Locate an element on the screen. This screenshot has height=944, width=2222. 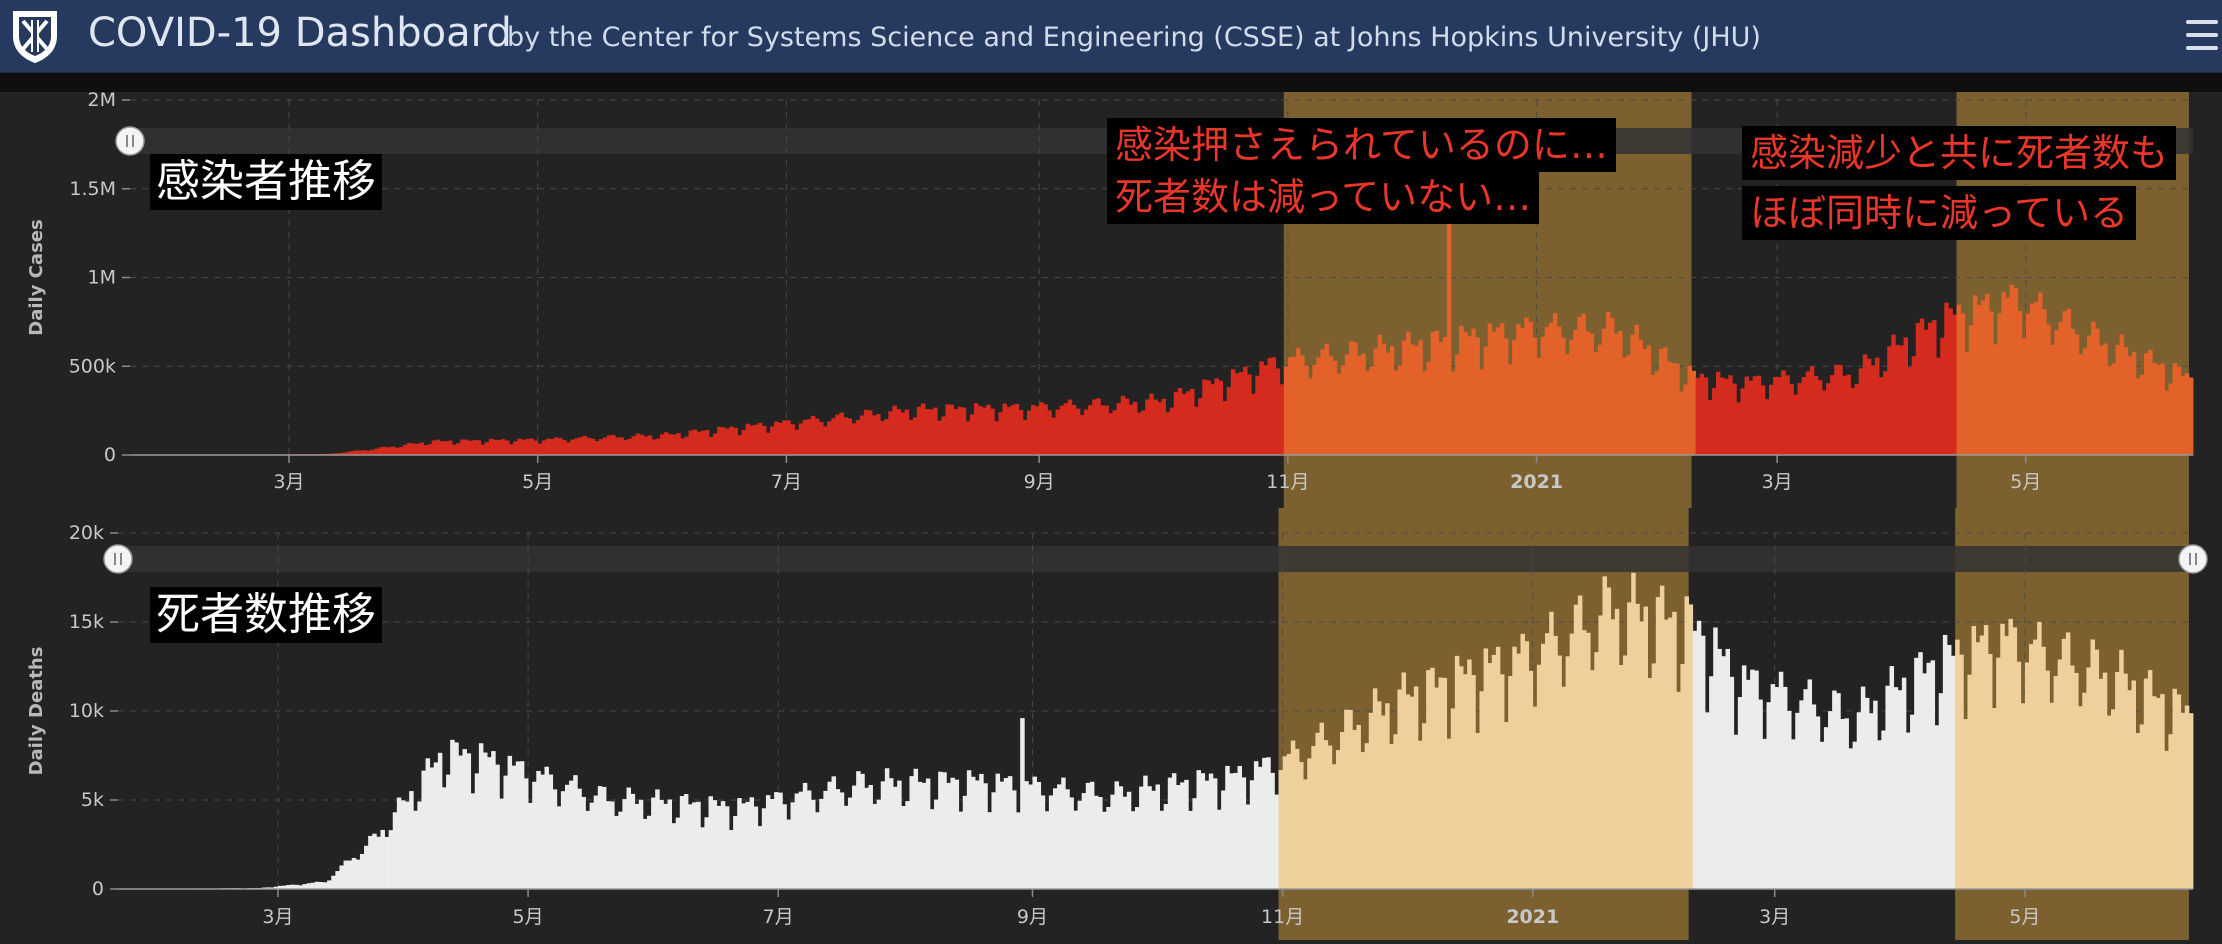
y-tick-label-0: 0 is located at coordinates (98, 889).